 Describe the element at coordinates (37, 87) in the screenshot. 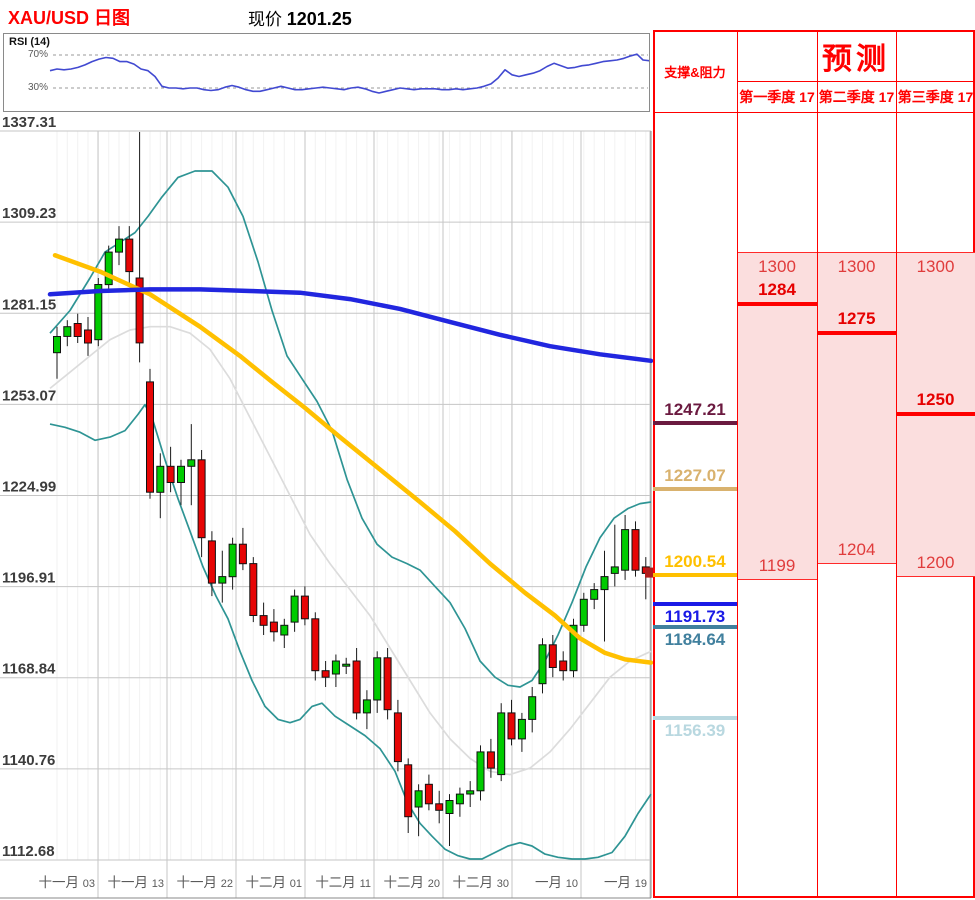

I see `rsi-30-level-label: 30%` at that location.